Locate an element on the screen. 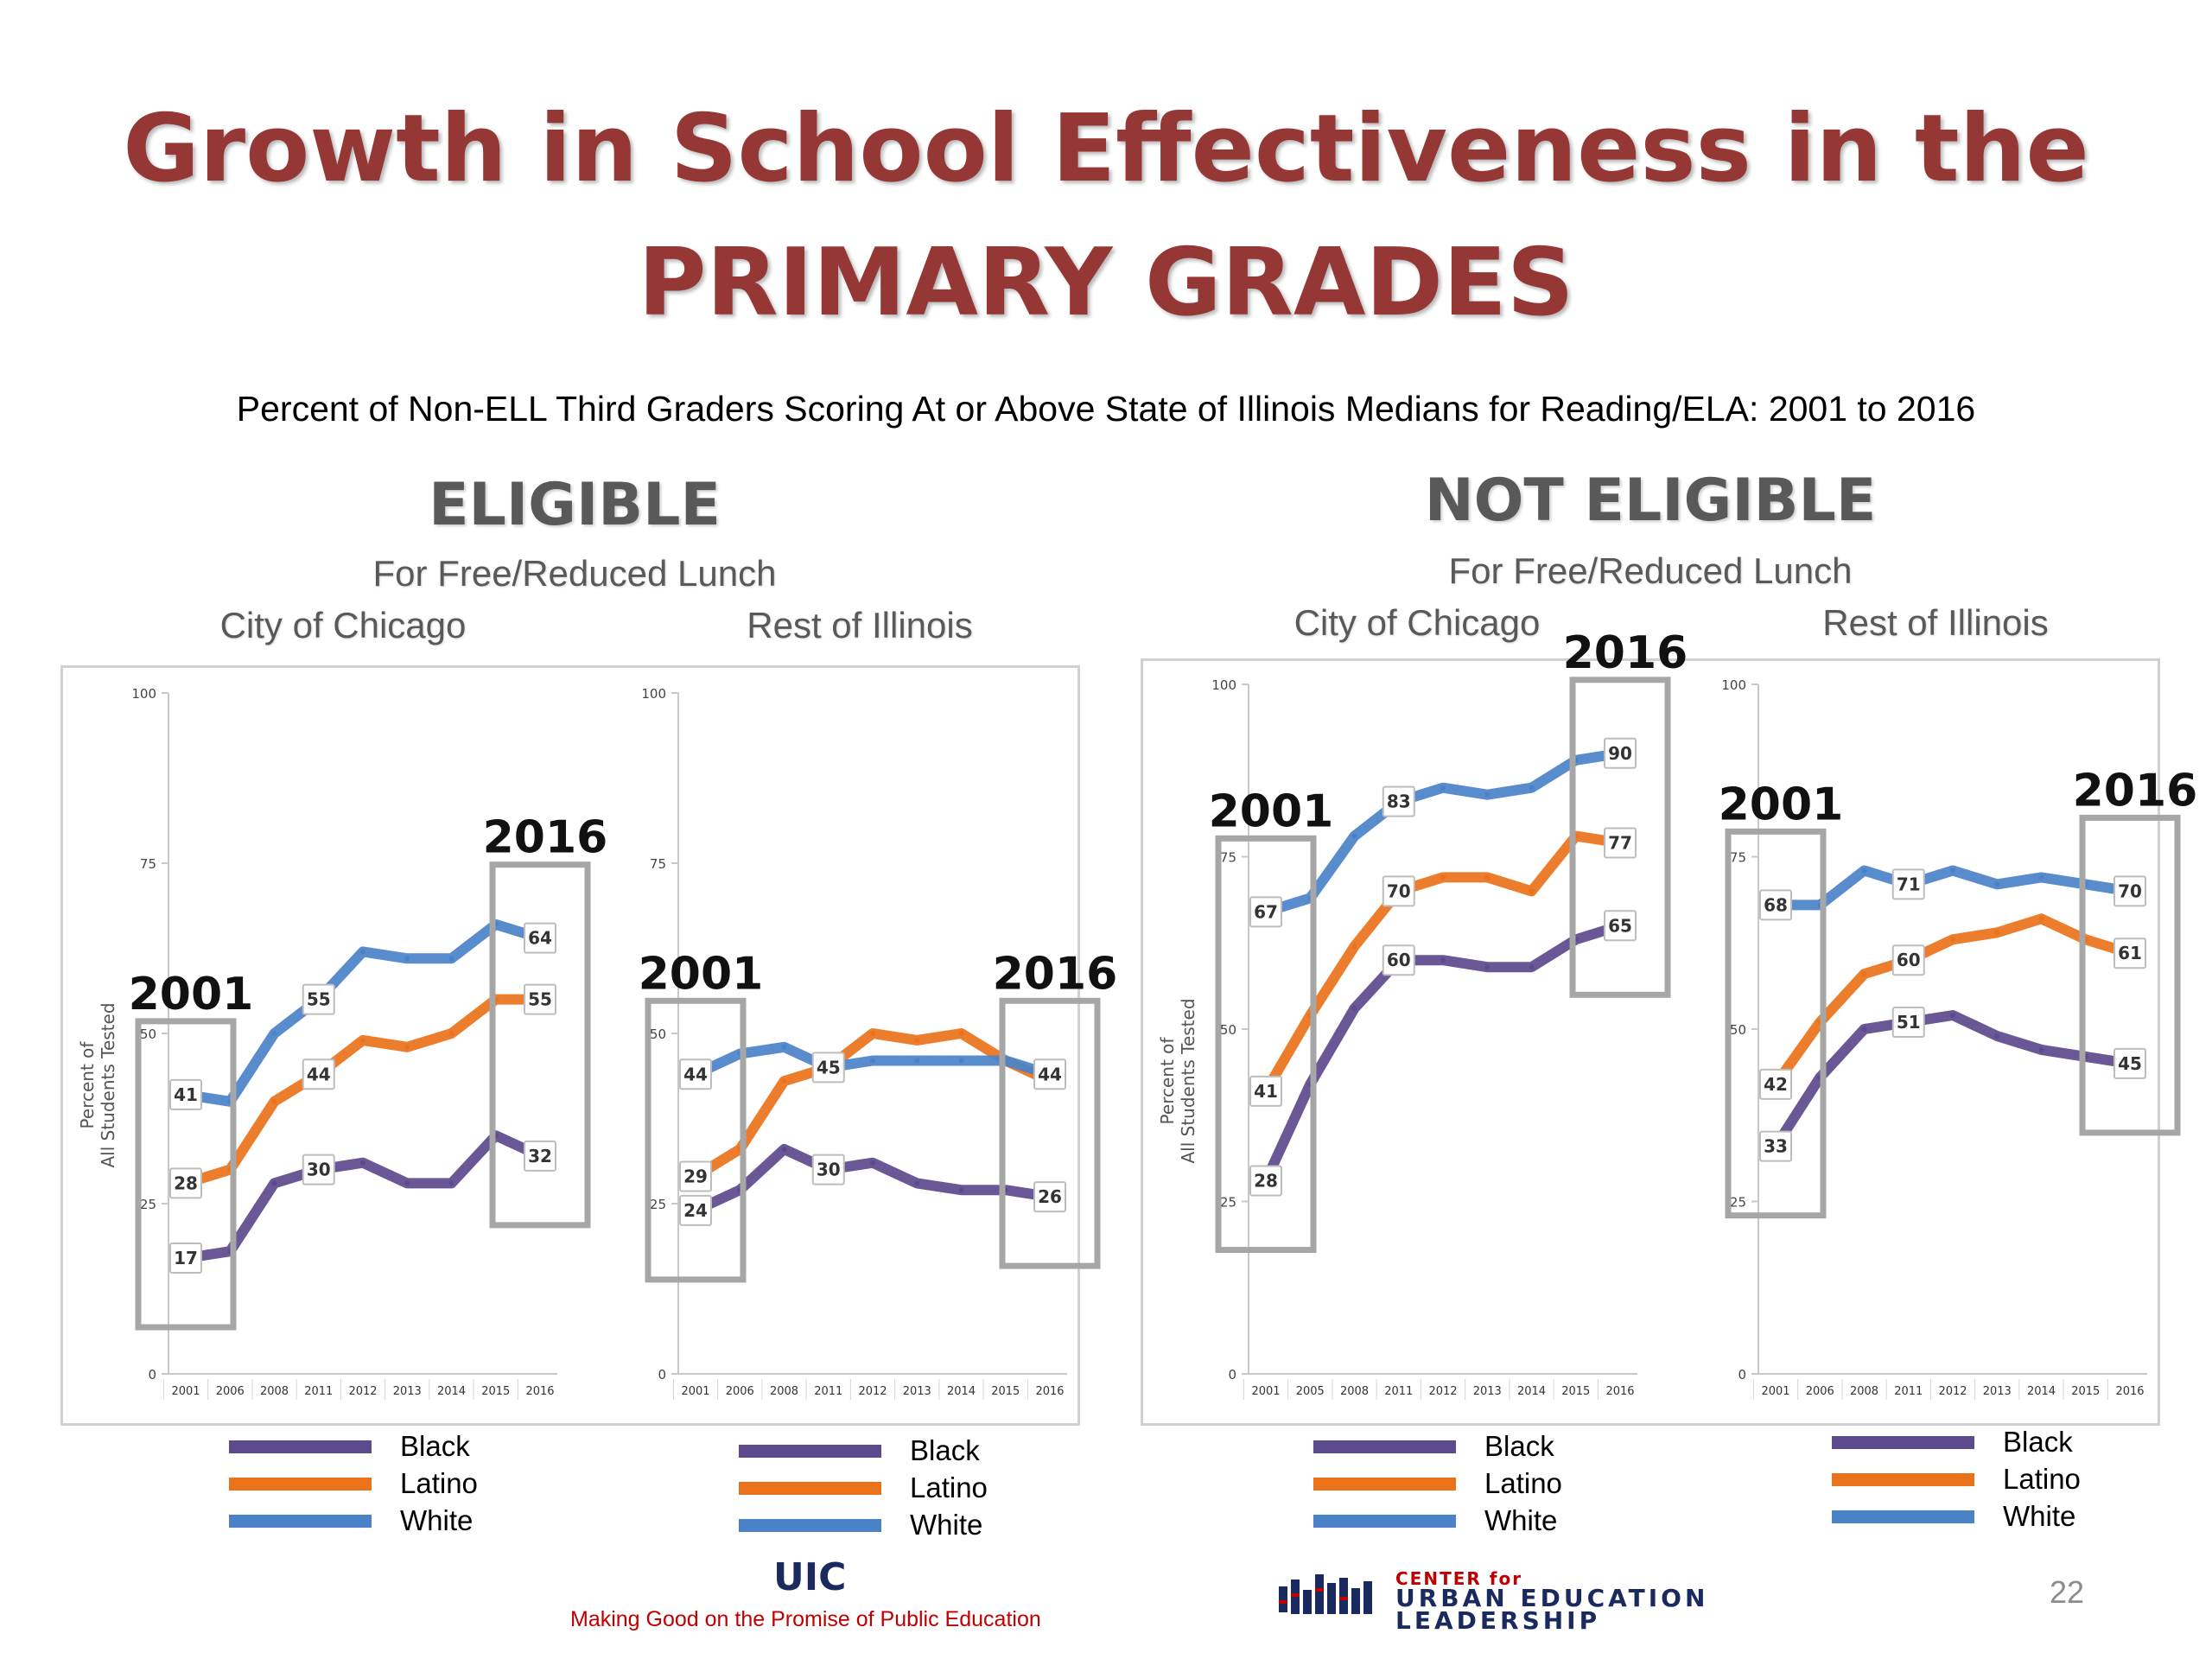 Image resolution: width=2212 pixels, height=1659 pixels. group-subtitle-eligible: For Free/Reduced Lunch is located at coordinates (574, 573).